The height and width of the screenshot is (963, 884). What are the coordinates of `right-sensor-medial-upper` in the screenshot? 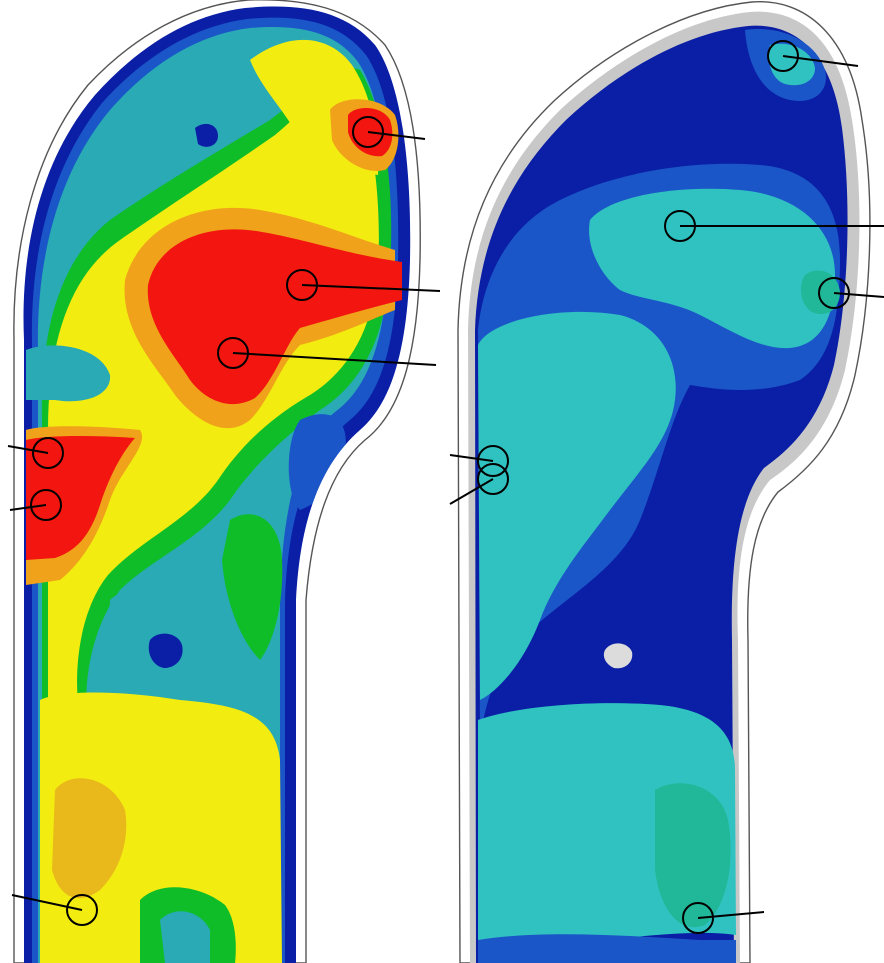 It's located at (493, 461).